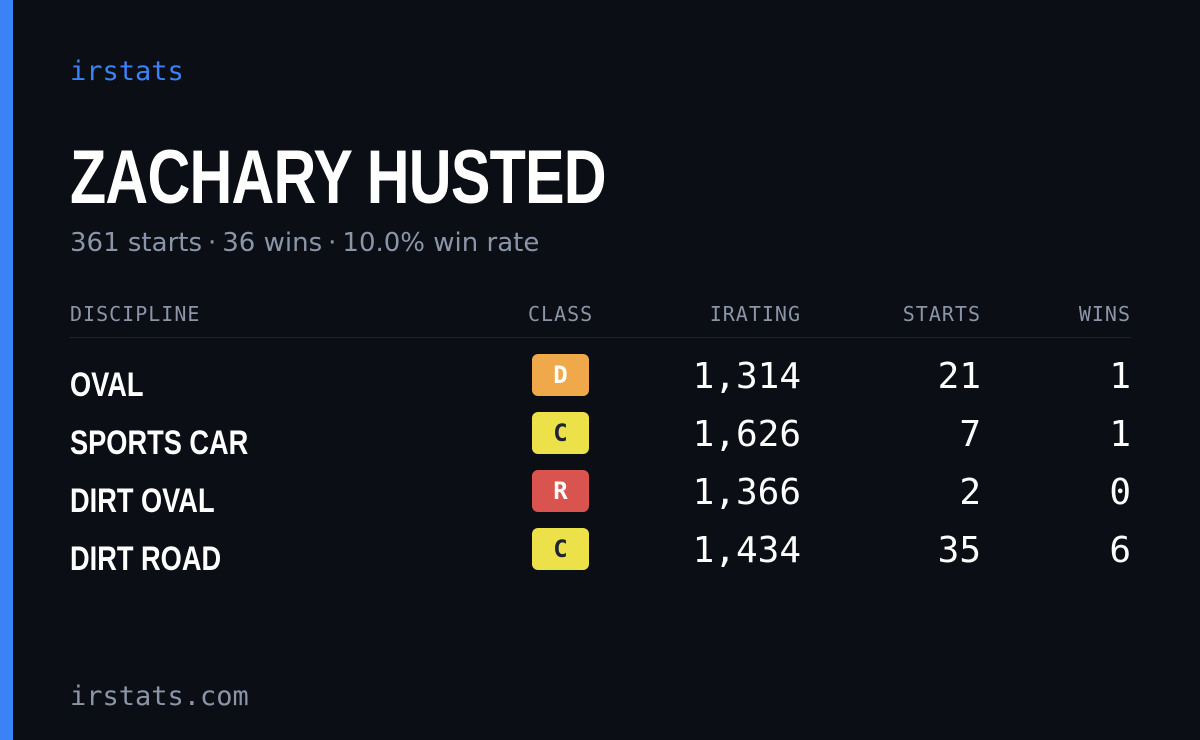 This screenshot has height=740, width=1200. What do you see at coordinates (136, 243) in the screenshot?
I see `starts-summary: 361 starts` at bounding box center [136, 243].